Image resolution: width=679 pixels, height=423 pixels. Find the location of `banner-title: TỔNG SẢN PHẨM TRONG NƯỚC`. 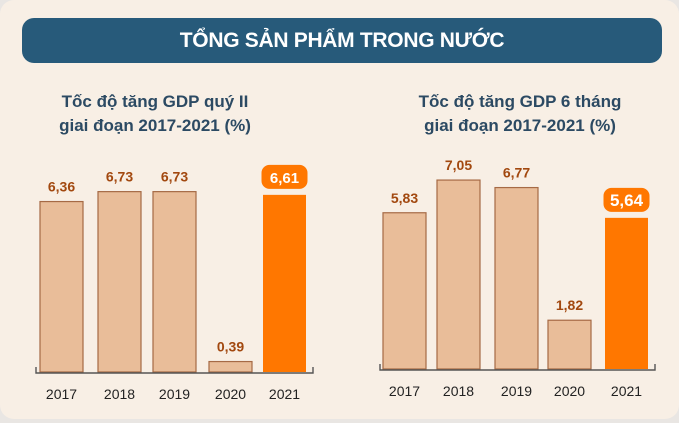

banner-title: TỔNG SẢN PHẨM TRONG NƯỚC is located at coordinates (342, 40).